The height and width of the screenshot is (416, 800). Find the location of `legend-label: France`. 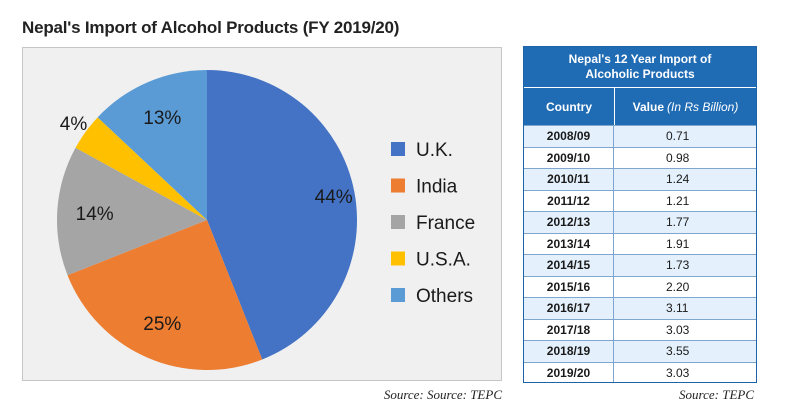

legend-label: France is located at coordinates (445, 223).